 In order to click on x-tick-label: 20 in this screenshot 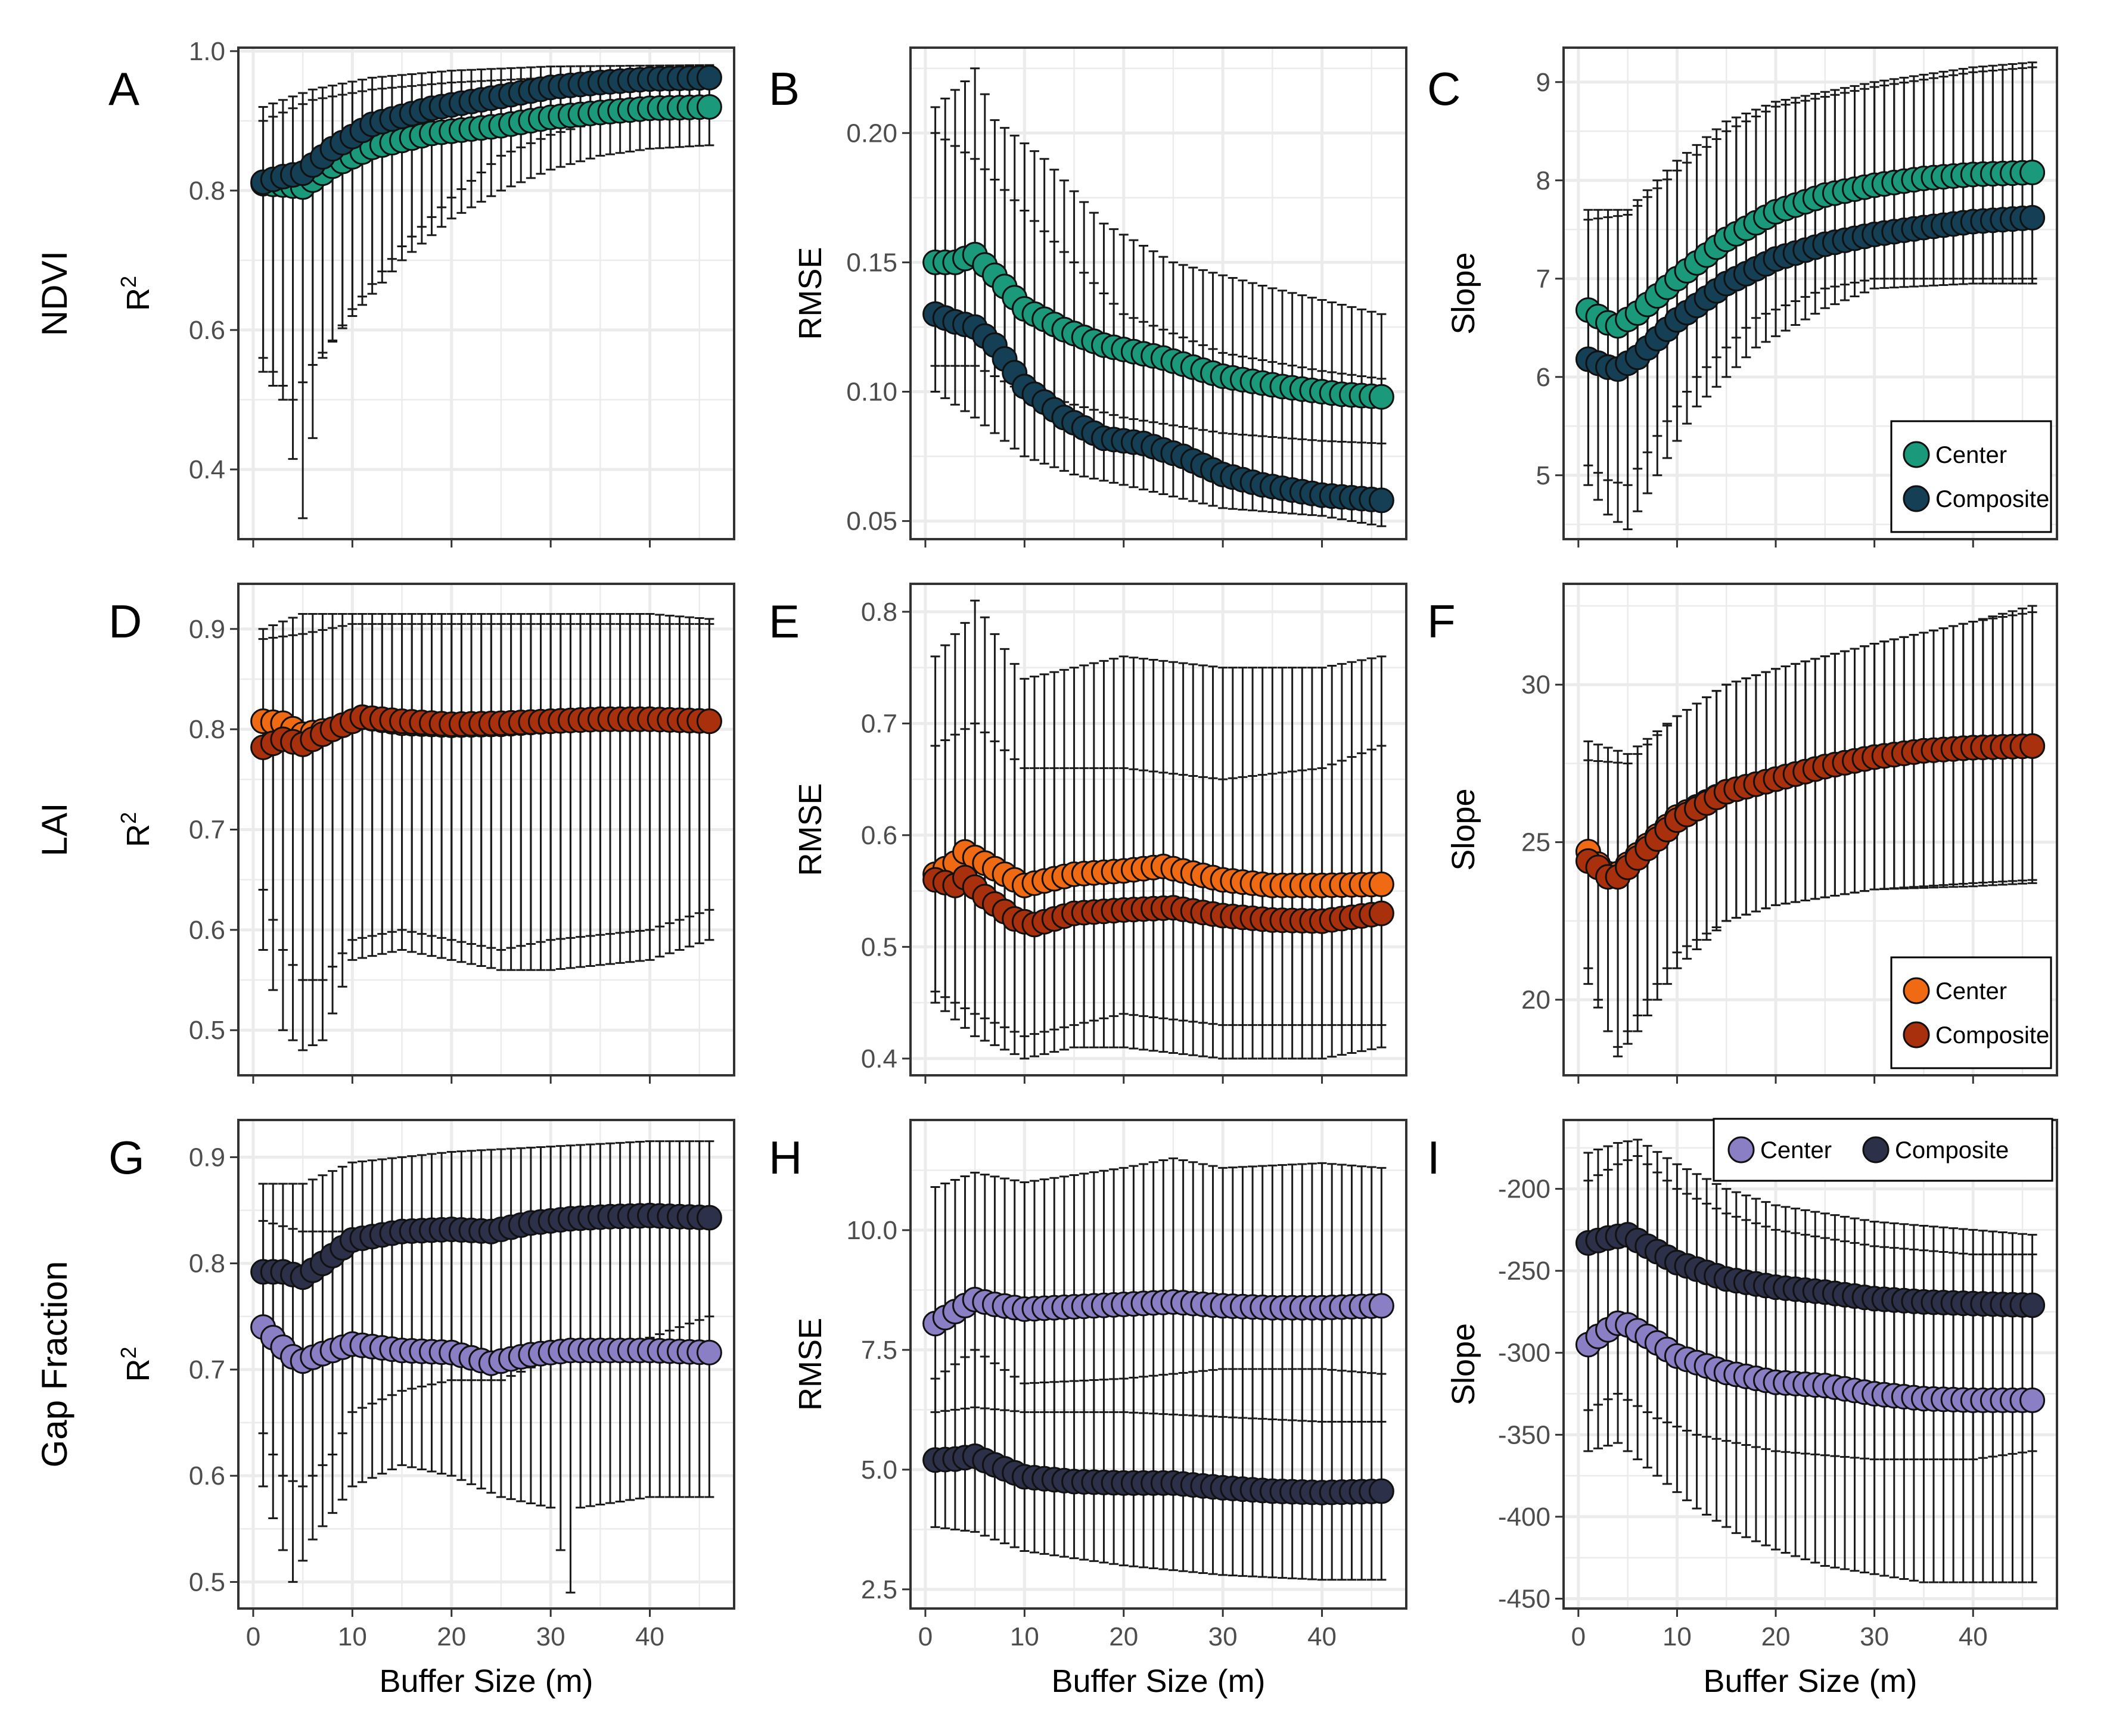, I will do `click(1123, 1636)`.